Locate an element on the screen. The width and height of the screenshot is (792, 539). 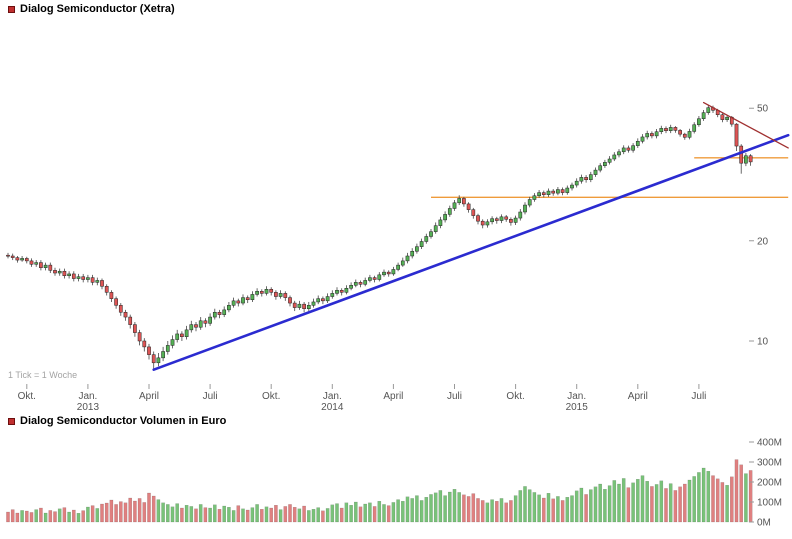
price-axis-label: 20 is located at coordinates (763, 241).